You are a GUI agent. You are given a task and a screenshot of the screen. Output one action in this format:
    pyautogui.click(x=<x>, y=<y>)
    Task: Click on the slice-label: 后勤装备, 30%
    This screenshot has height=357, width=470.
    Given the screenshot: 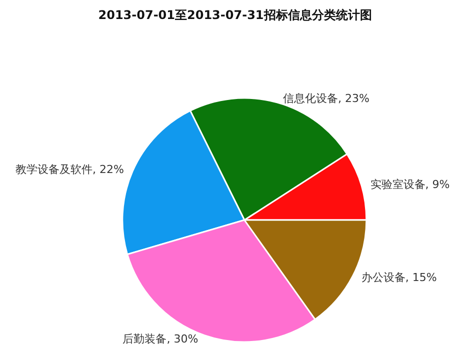 What is the action you would take?
    pyautogui.click(x=160, y=339)
    